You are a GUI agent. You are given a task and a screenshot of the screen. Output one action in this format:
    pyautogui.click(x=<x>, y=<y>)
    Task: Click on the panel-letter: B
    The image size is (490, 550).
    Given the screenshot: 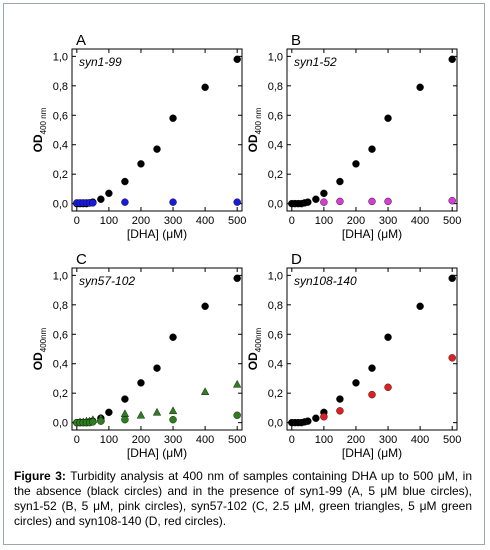 What is the action you would take?
    pyautogui.click(x=296, y=40)
    